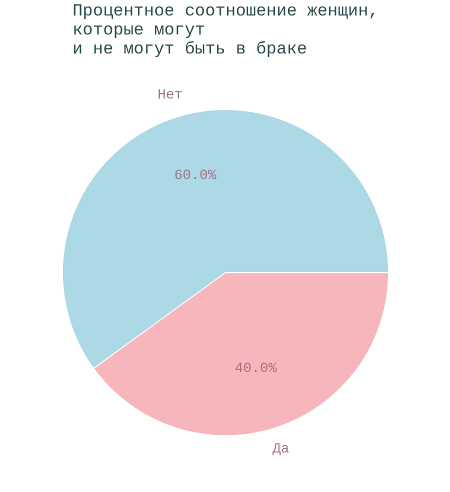 Image resolution: width=450 pixels, height=492 pixels. Describe the element at coordinates (170, 96) in the screenshot. I see `slice-label: Нет` at that location.